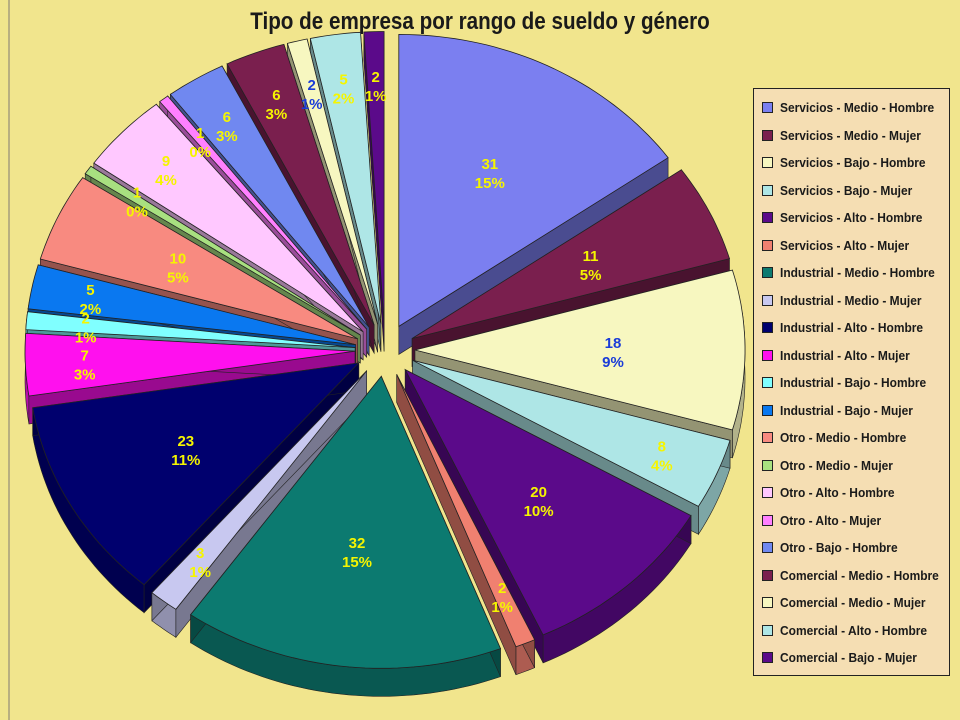  I want to click on legend-label: Industrial - Alto - Hombre, so click(852, 328).